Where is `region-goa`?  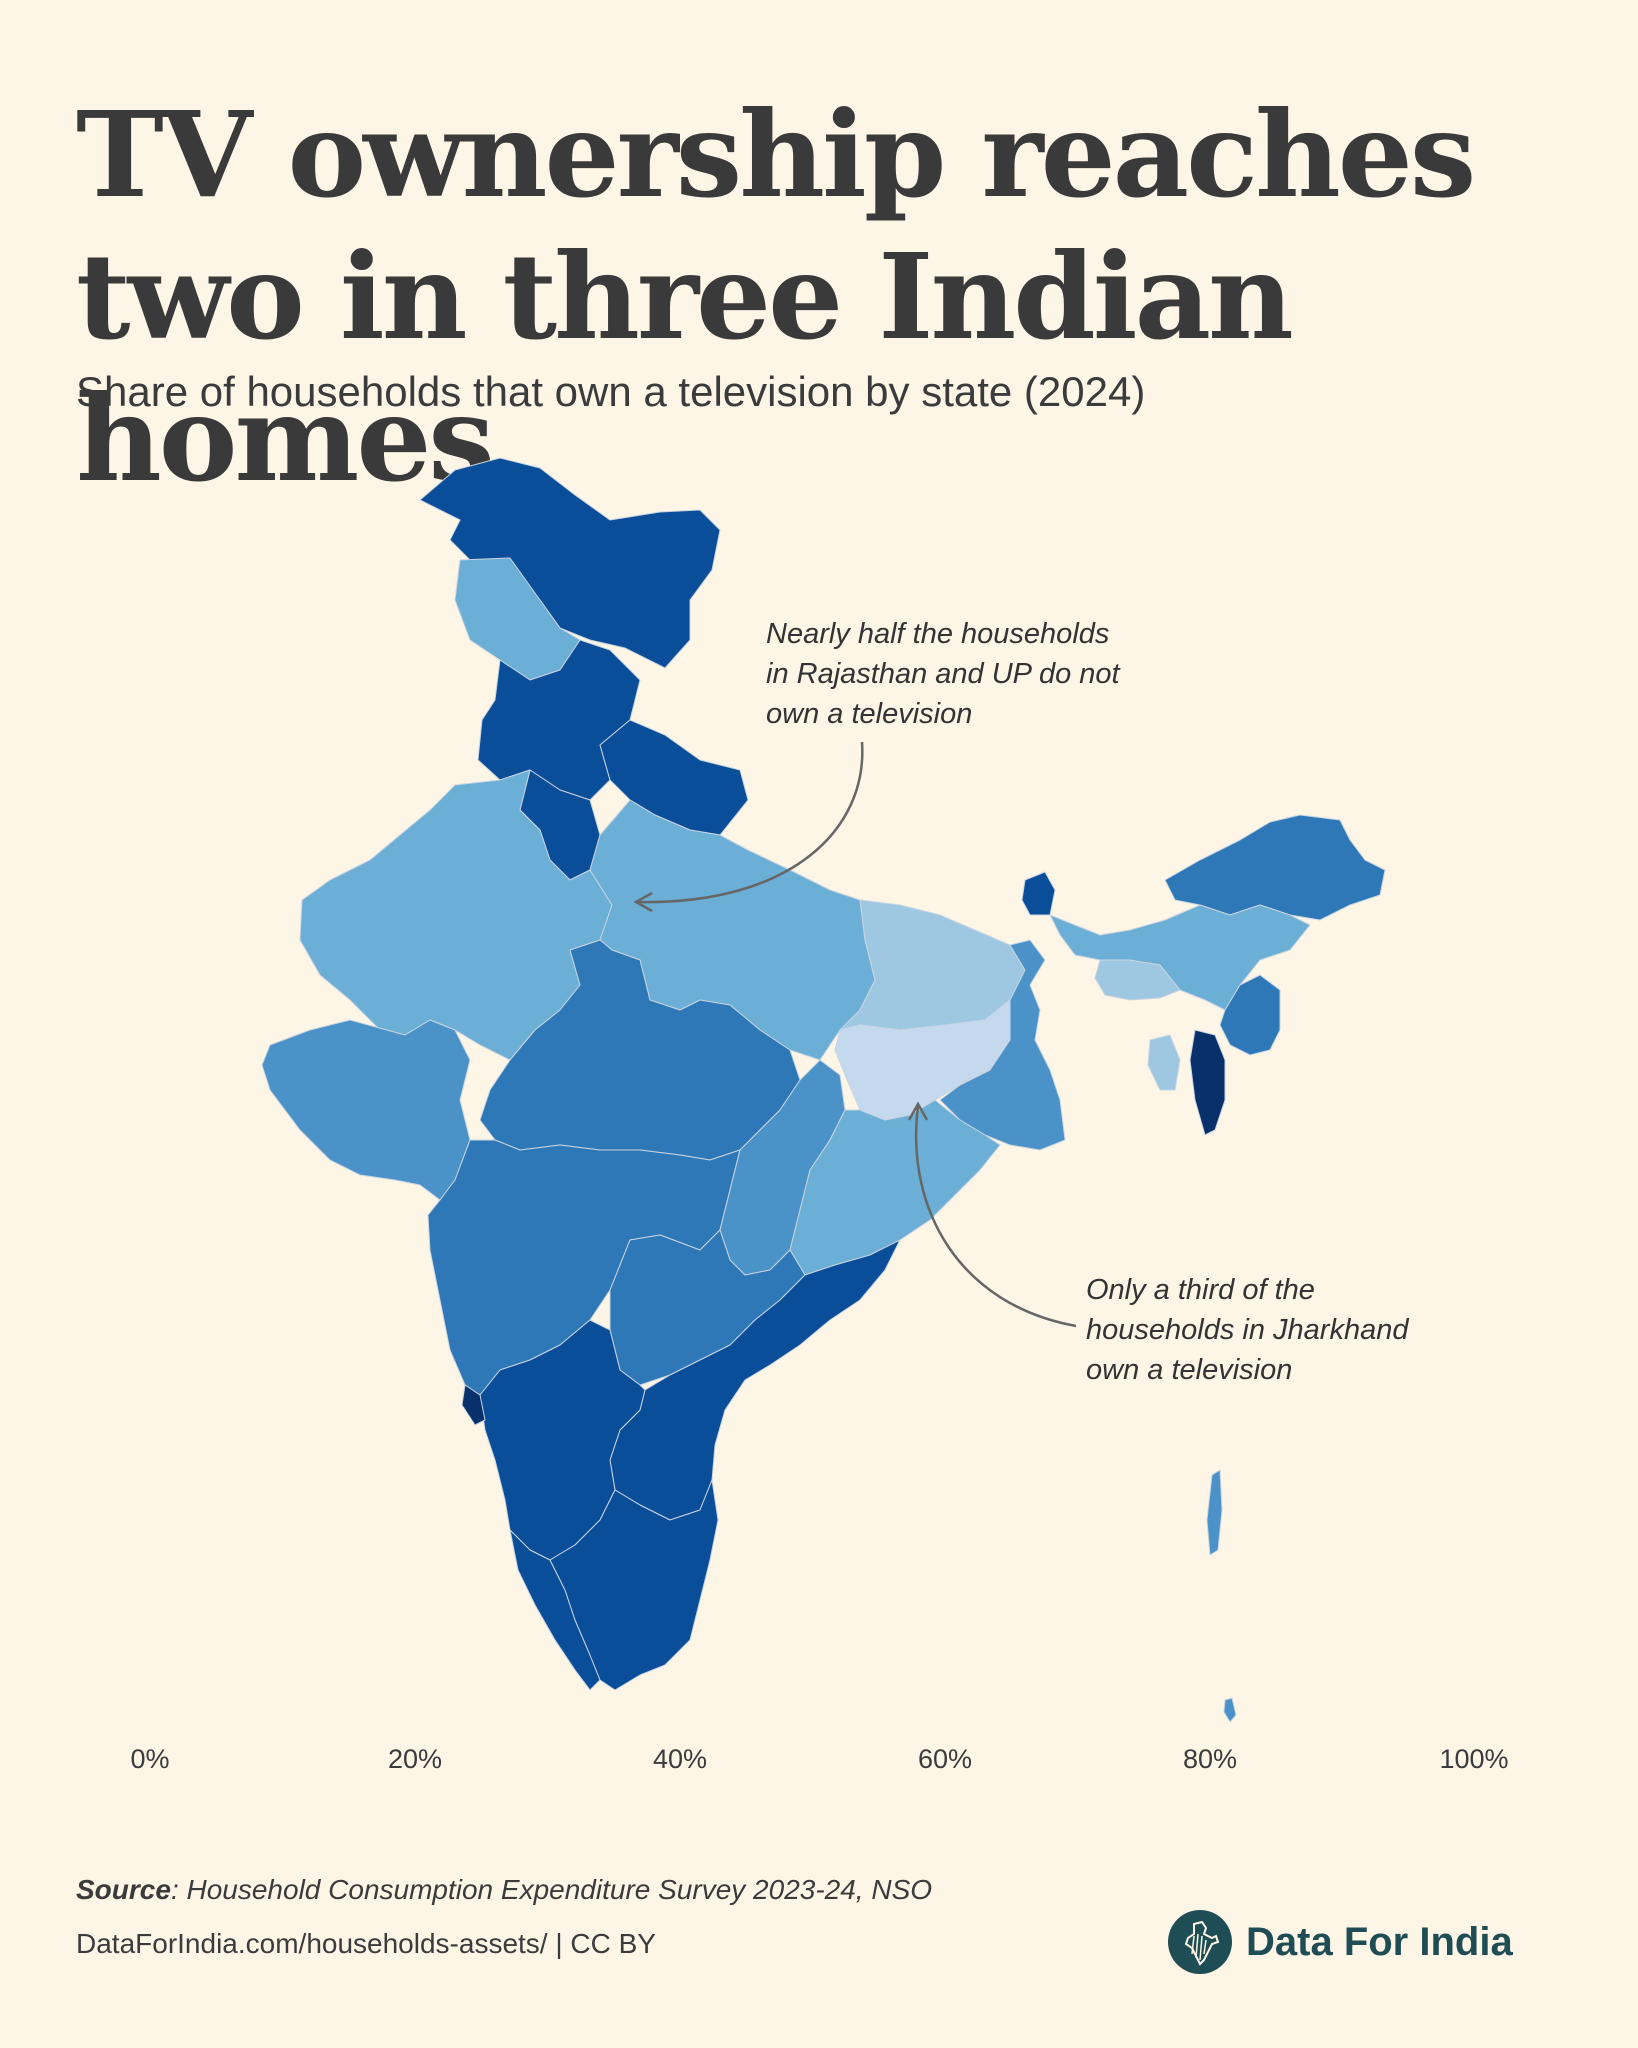
region-goa is located at coordinates (473, 1405).